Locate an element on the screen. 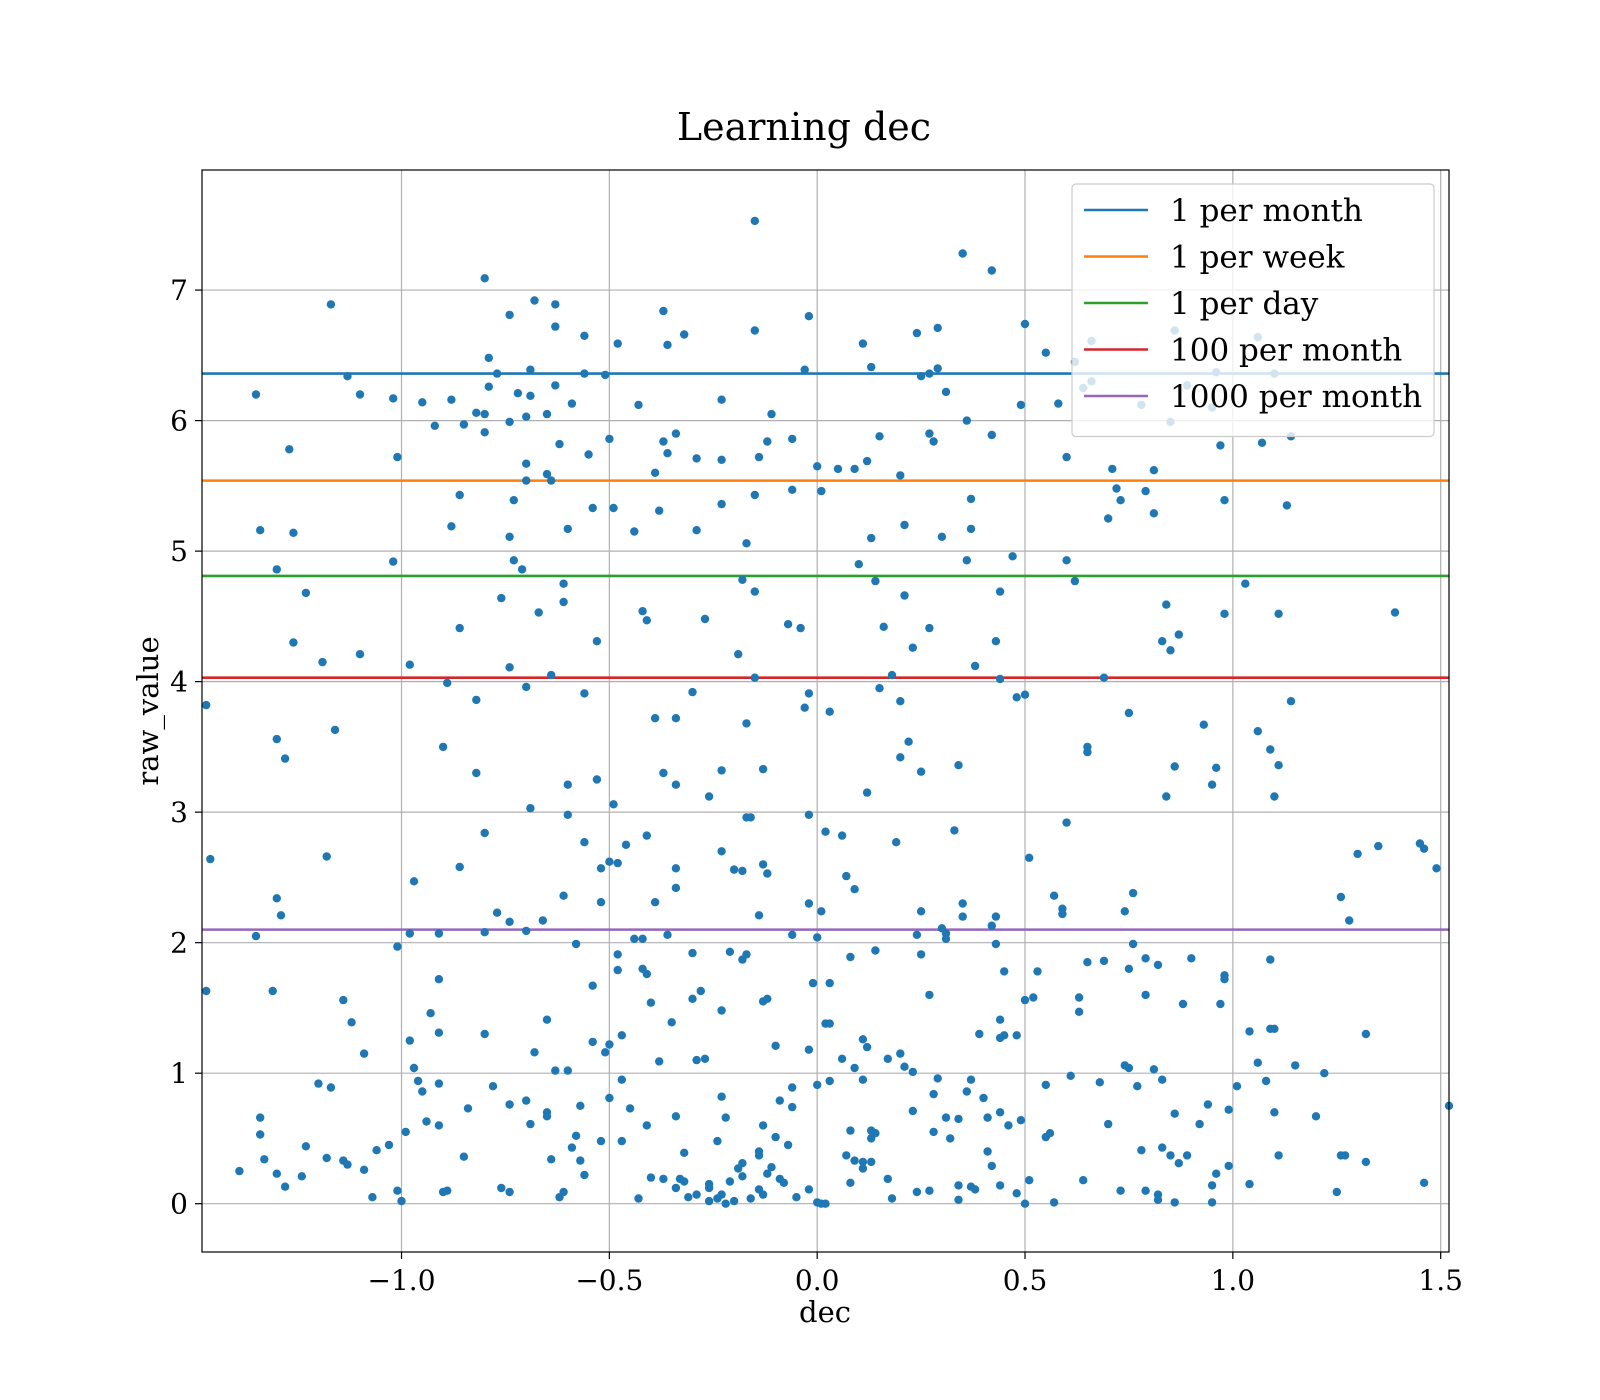  x-tick-label: −1.0 is located at coordinates (402, 1280).